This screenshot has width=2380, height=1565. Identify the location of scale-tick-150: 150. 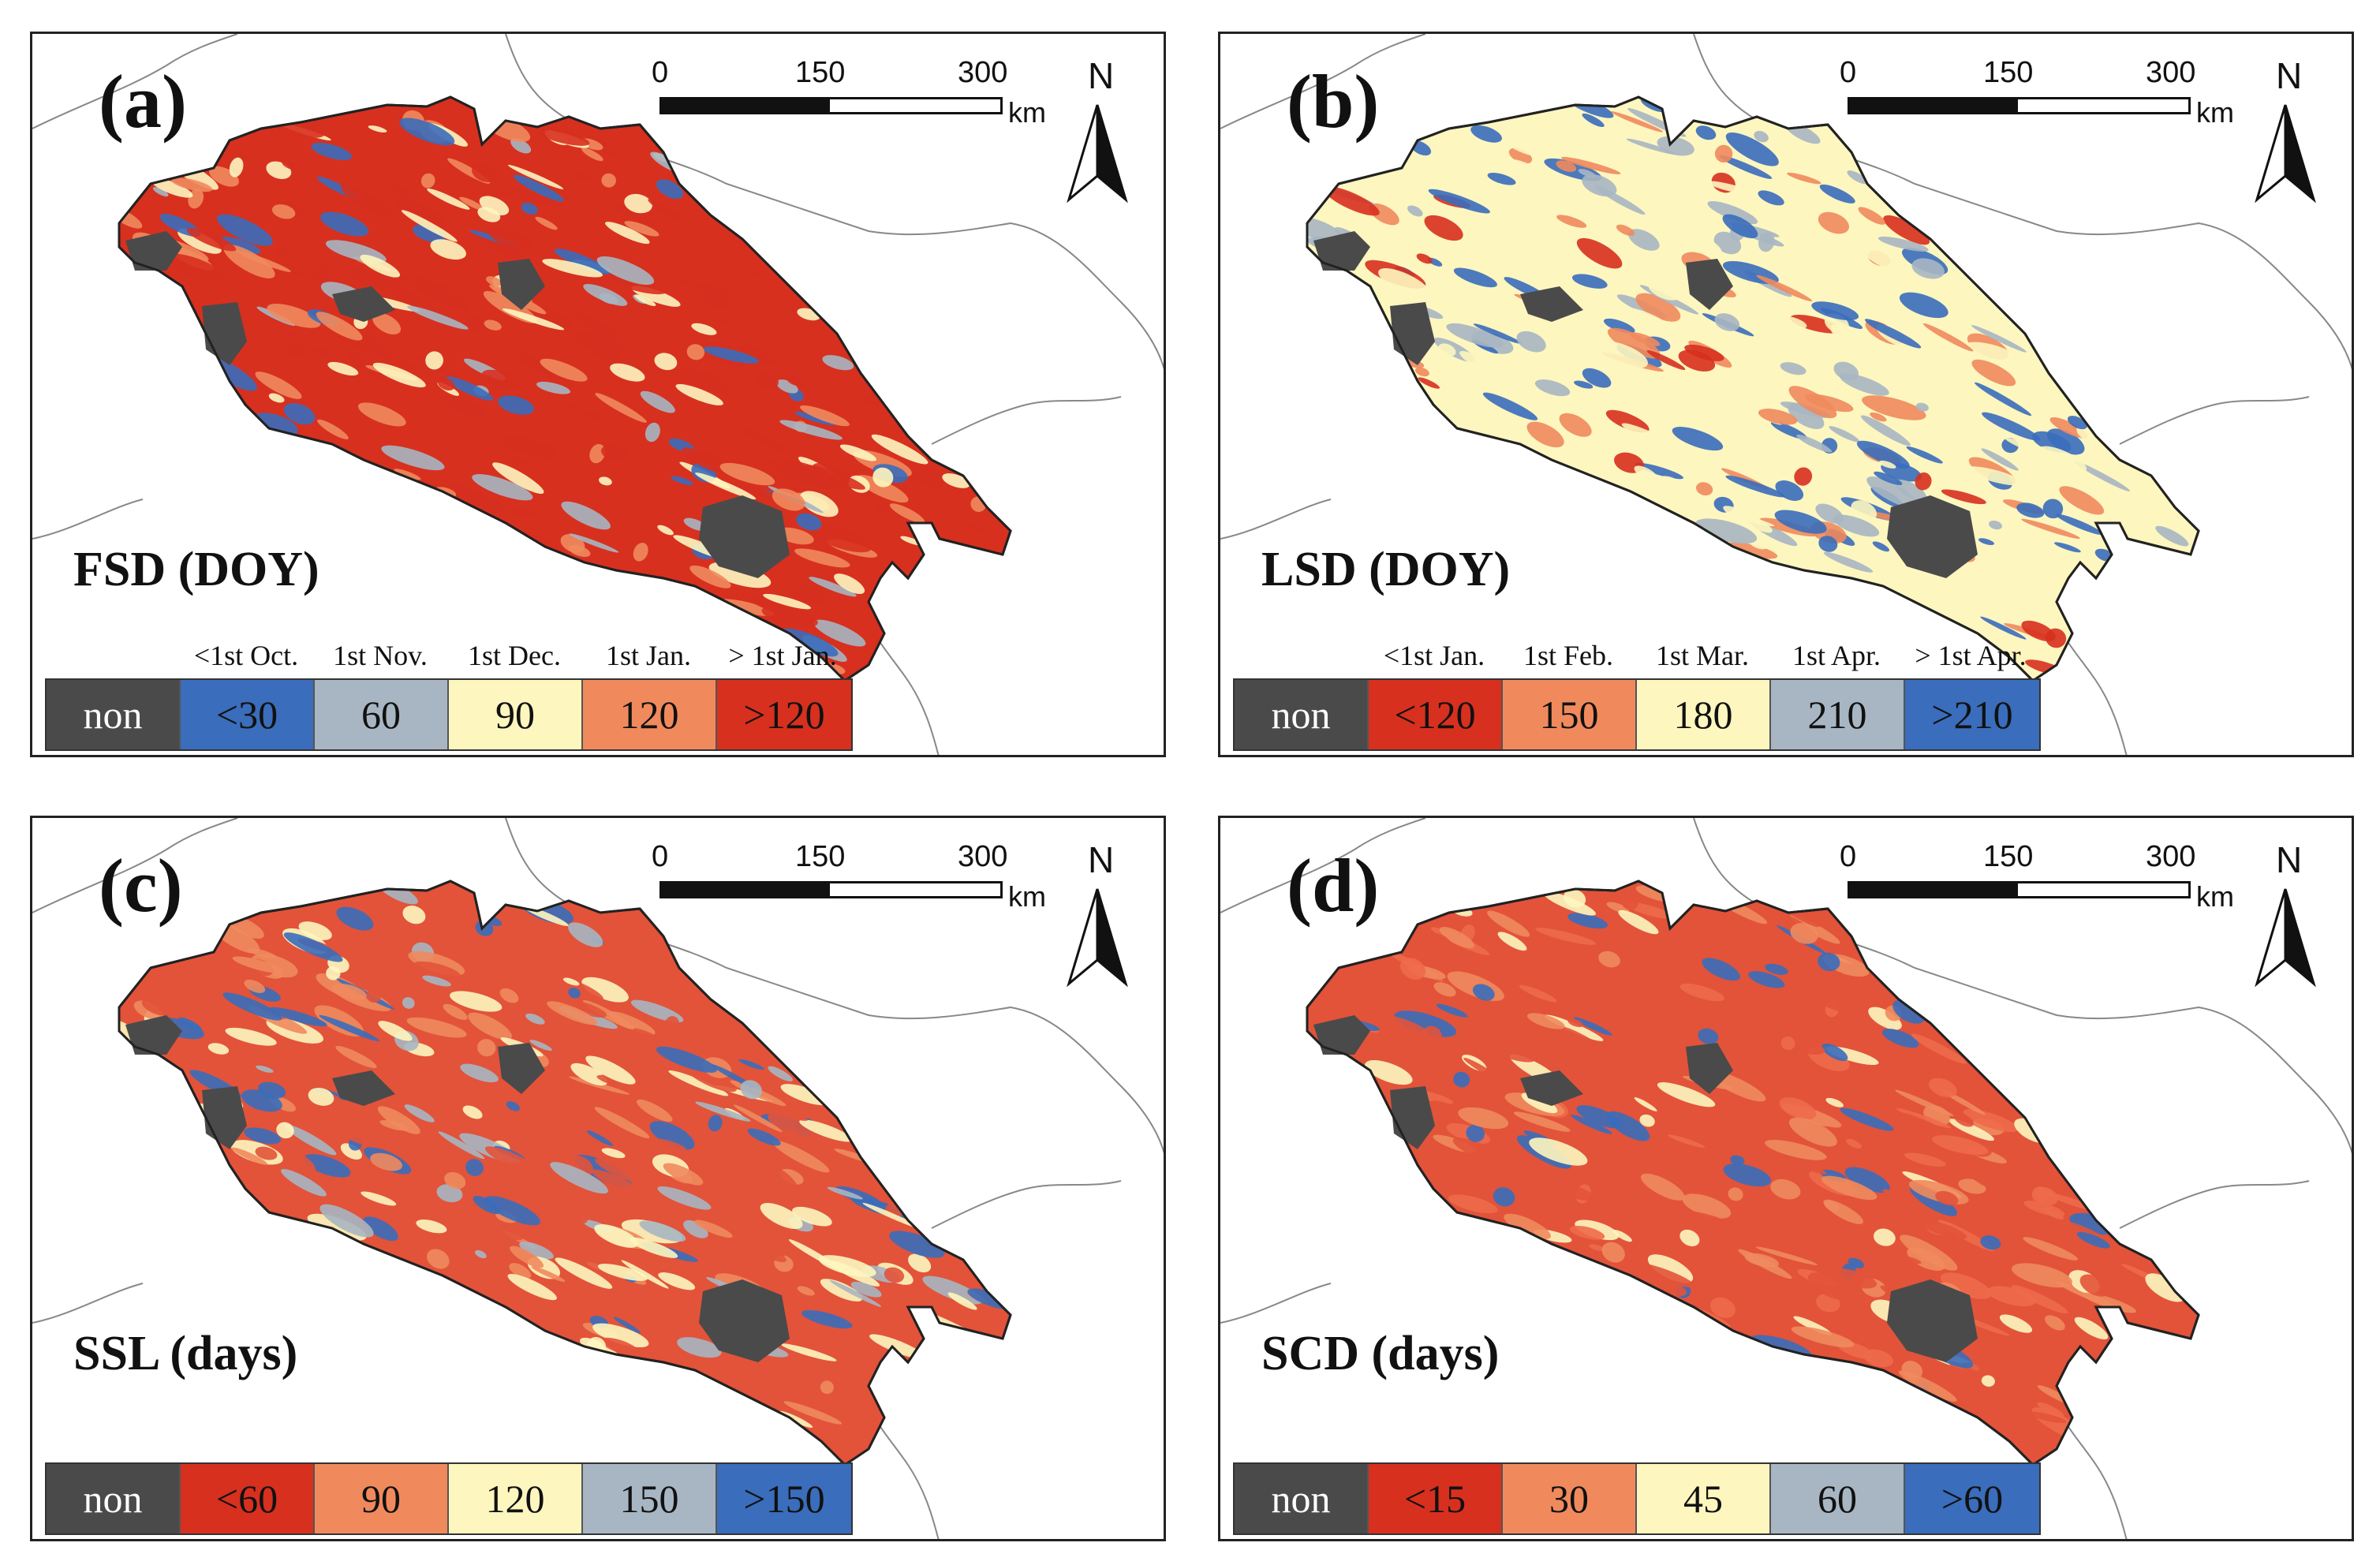
(2008, 856).